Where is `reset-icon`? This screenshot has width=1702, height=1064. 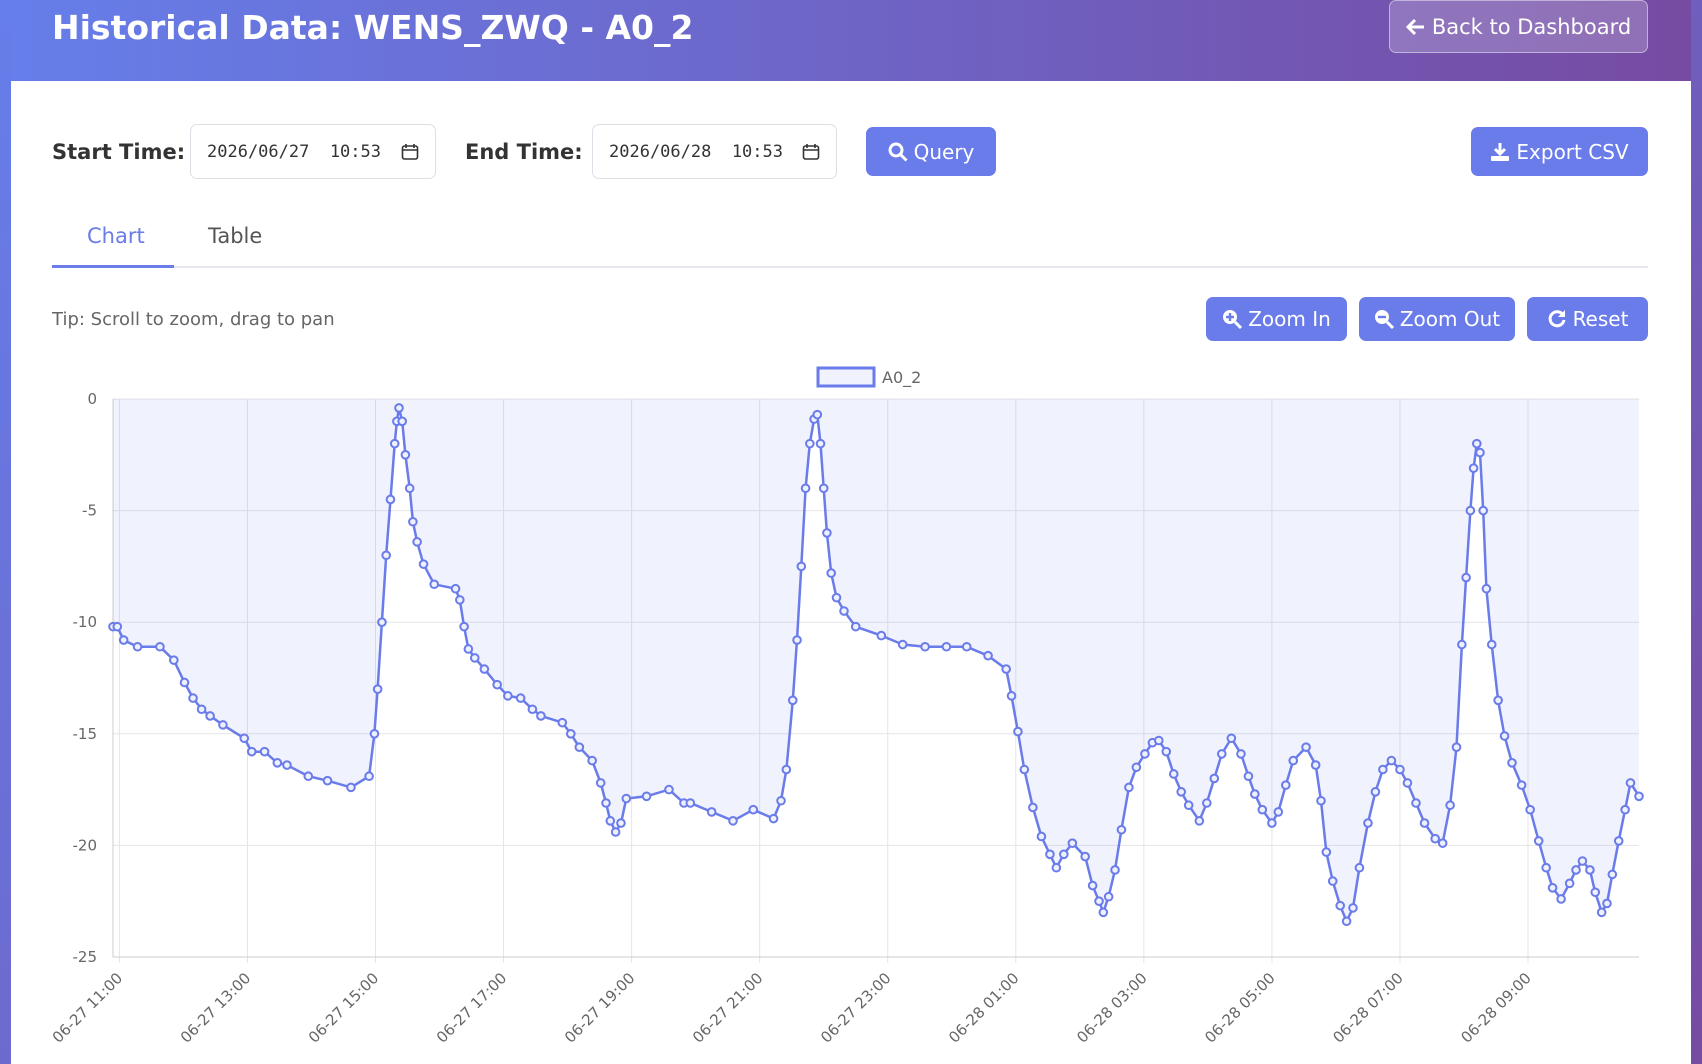 reset-icon is located at coordinates (1557, 319).